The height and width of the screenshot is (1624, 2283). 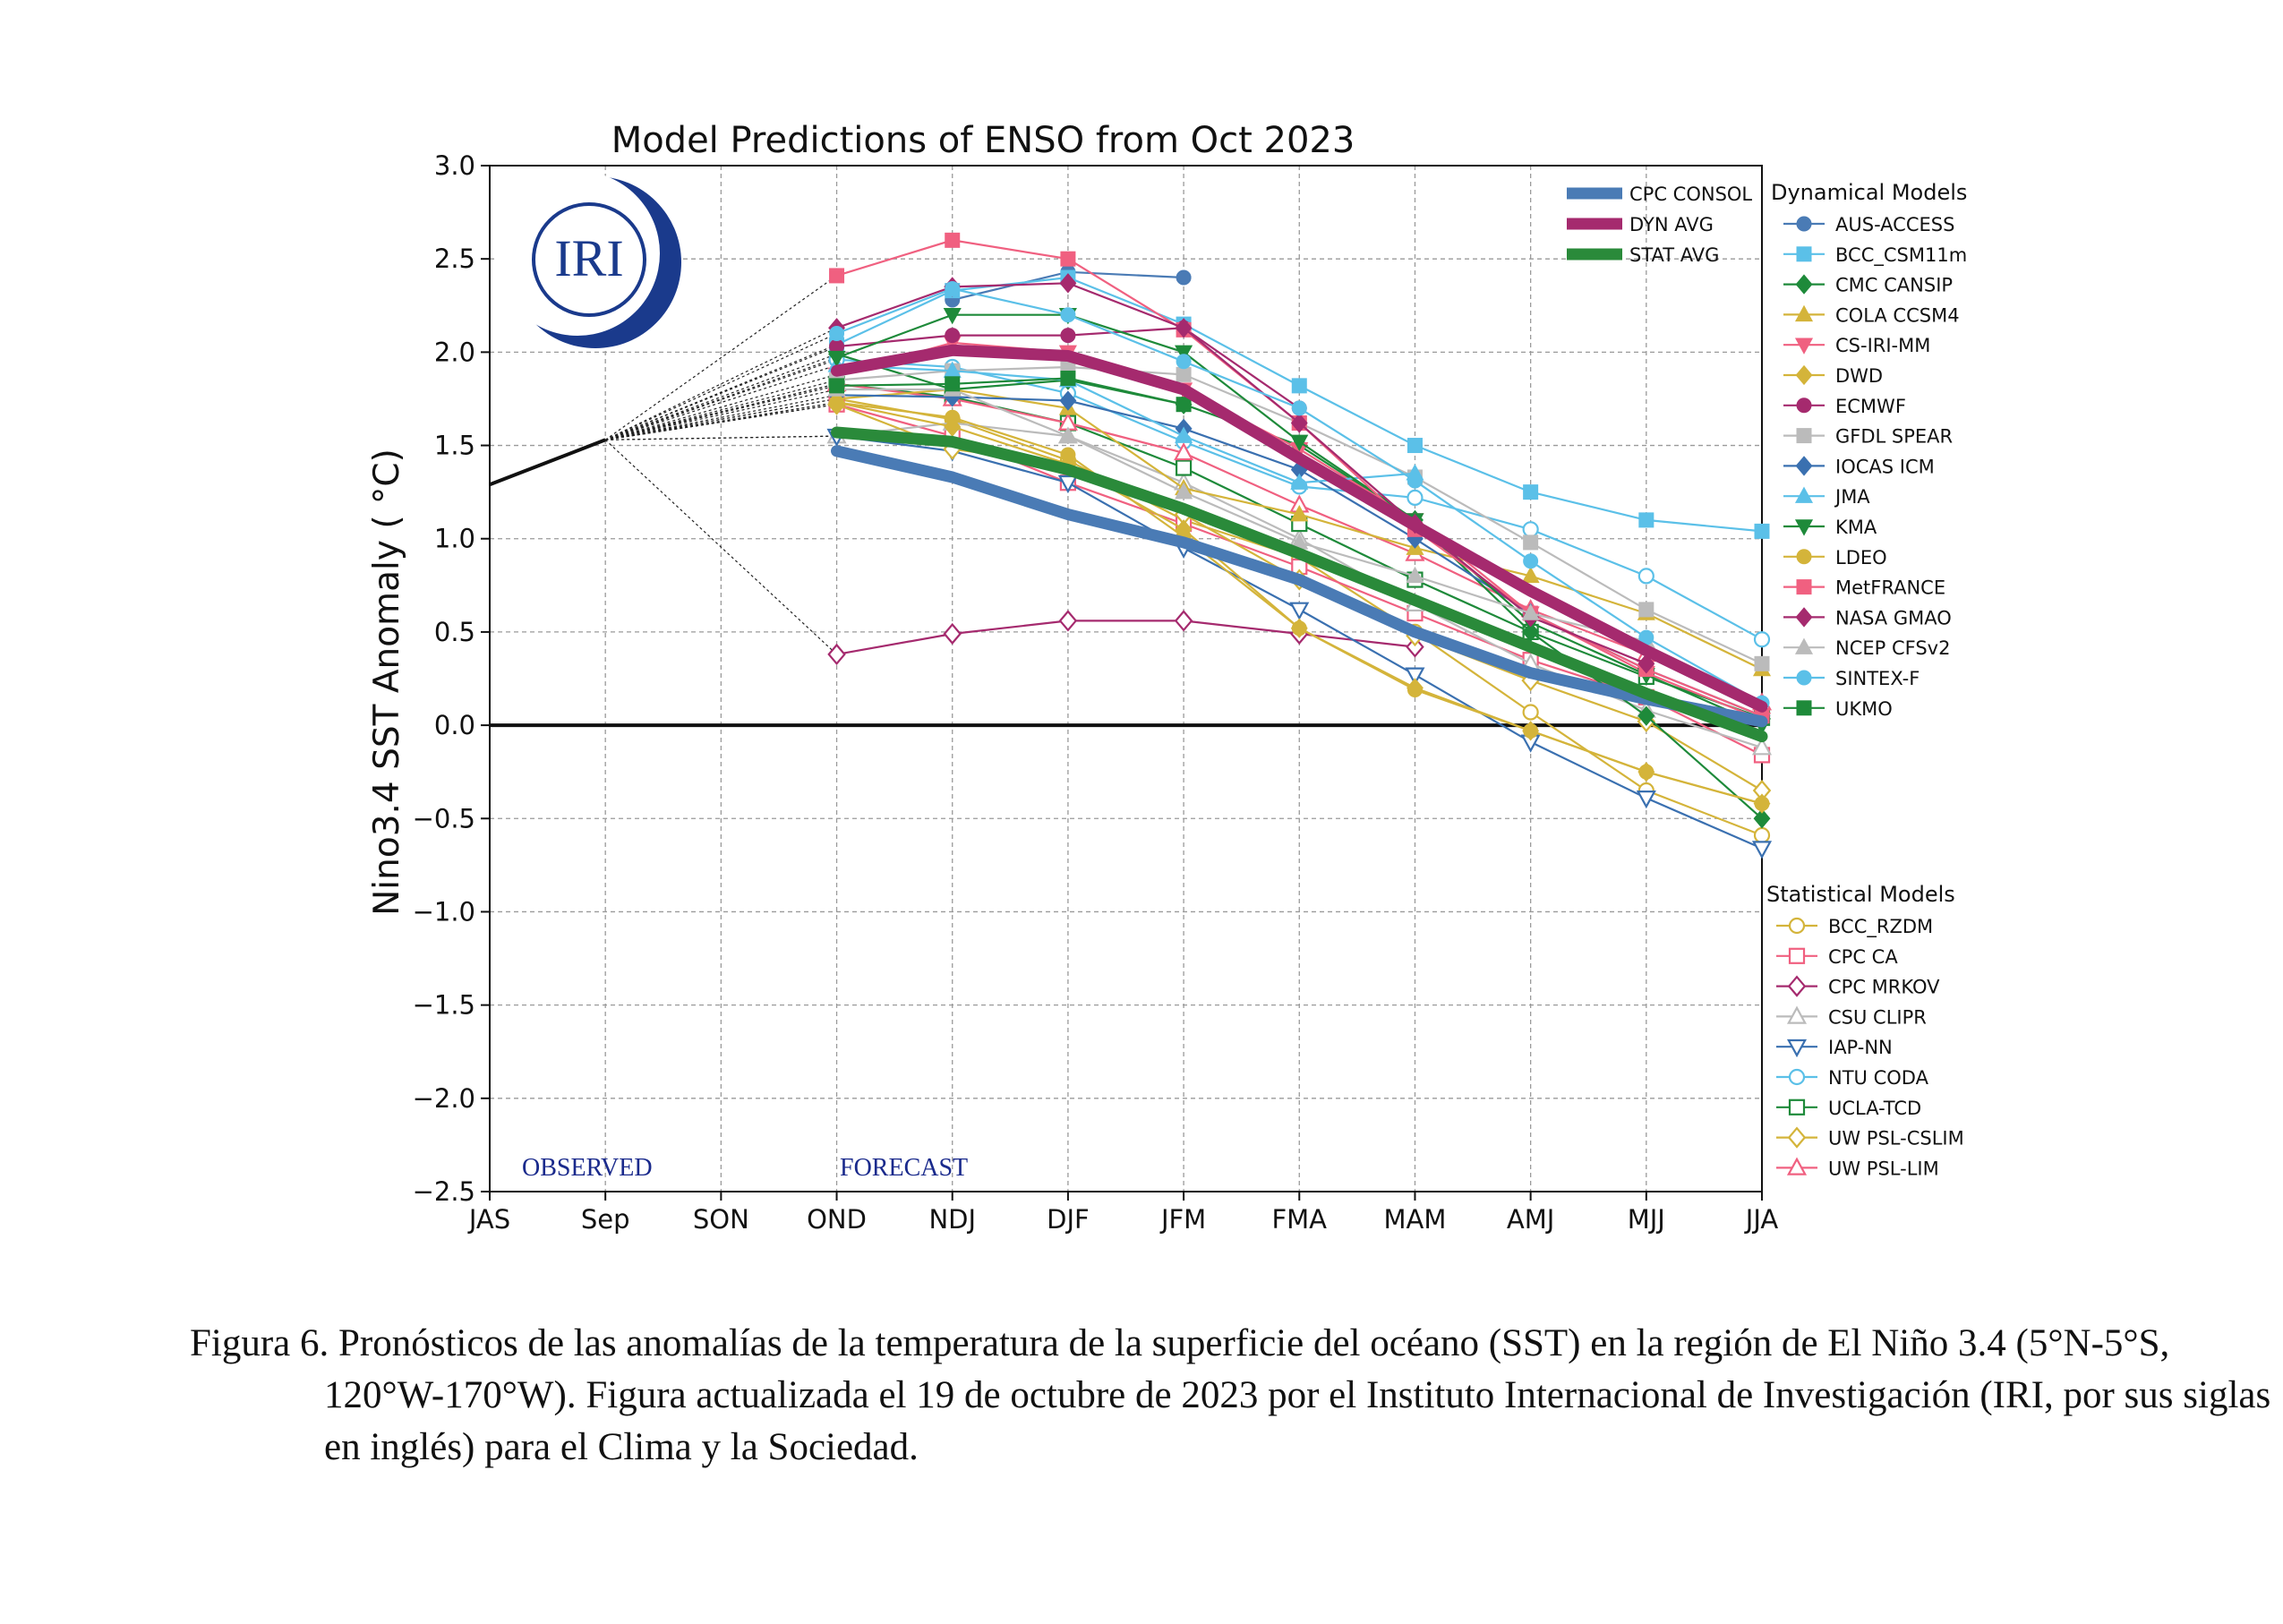 I want to click on x-tick-label: FMA, so click(x=1299, y=1219).